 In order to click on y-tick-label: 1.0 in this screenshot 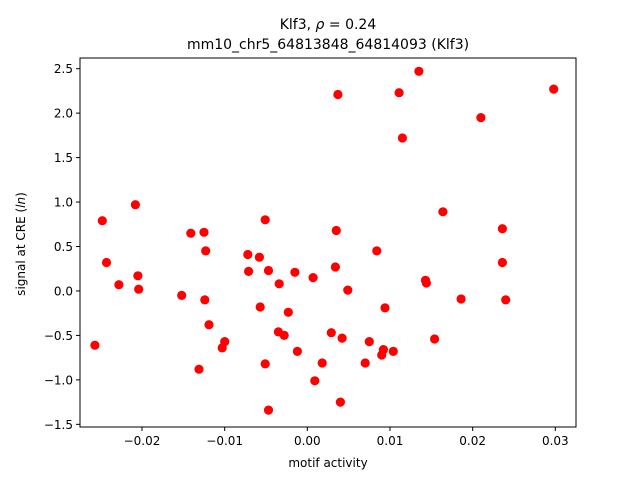, I will do `click(63, 203)`.